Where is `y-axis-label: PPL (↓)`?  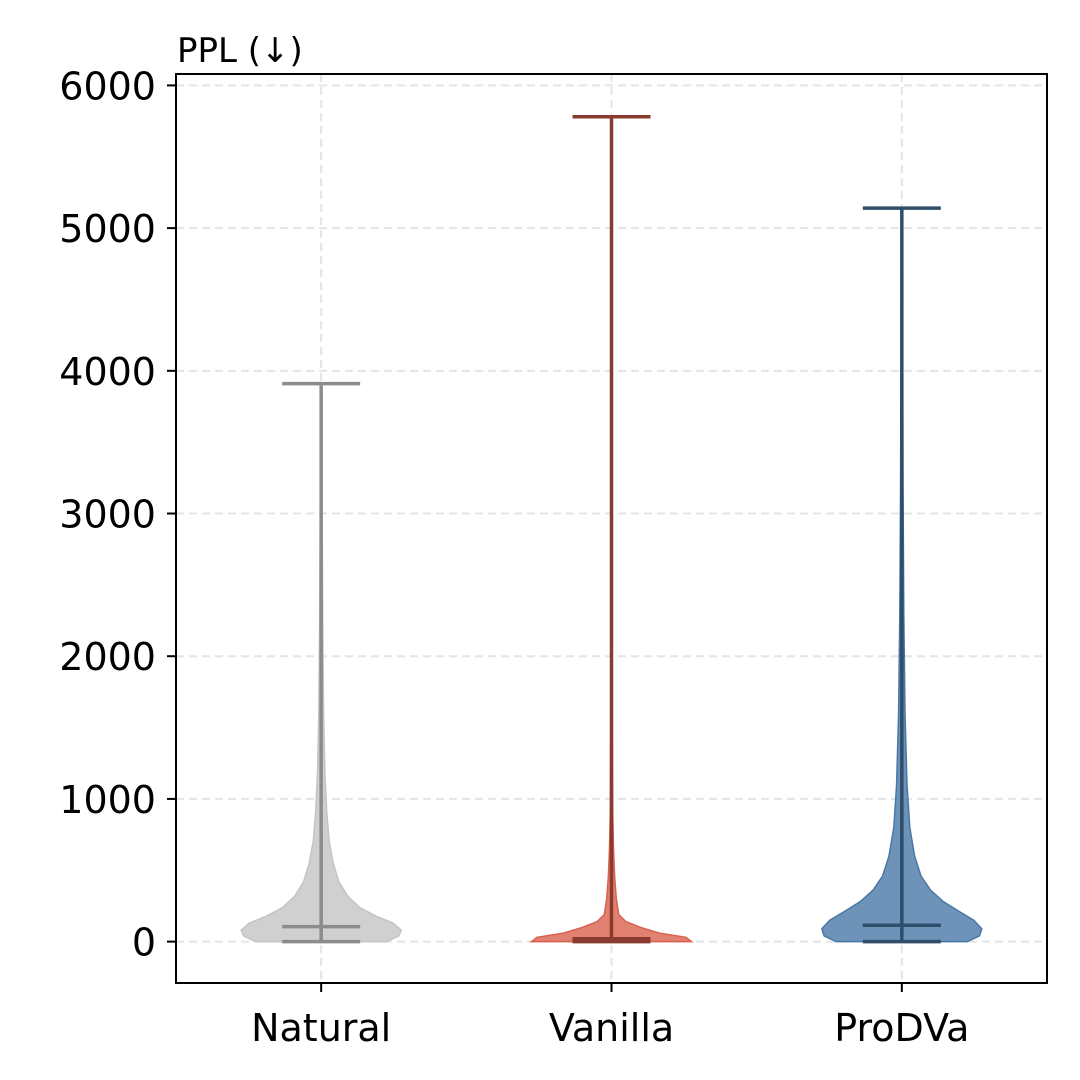 y-axis-label: PPL (↓) is located at coordinates (240, 51).